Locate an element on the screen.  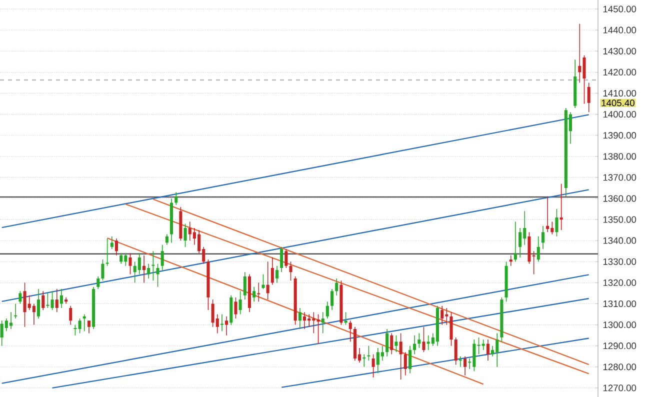
y-tick-label: 1280.00 is located at coordinates (619, 367).